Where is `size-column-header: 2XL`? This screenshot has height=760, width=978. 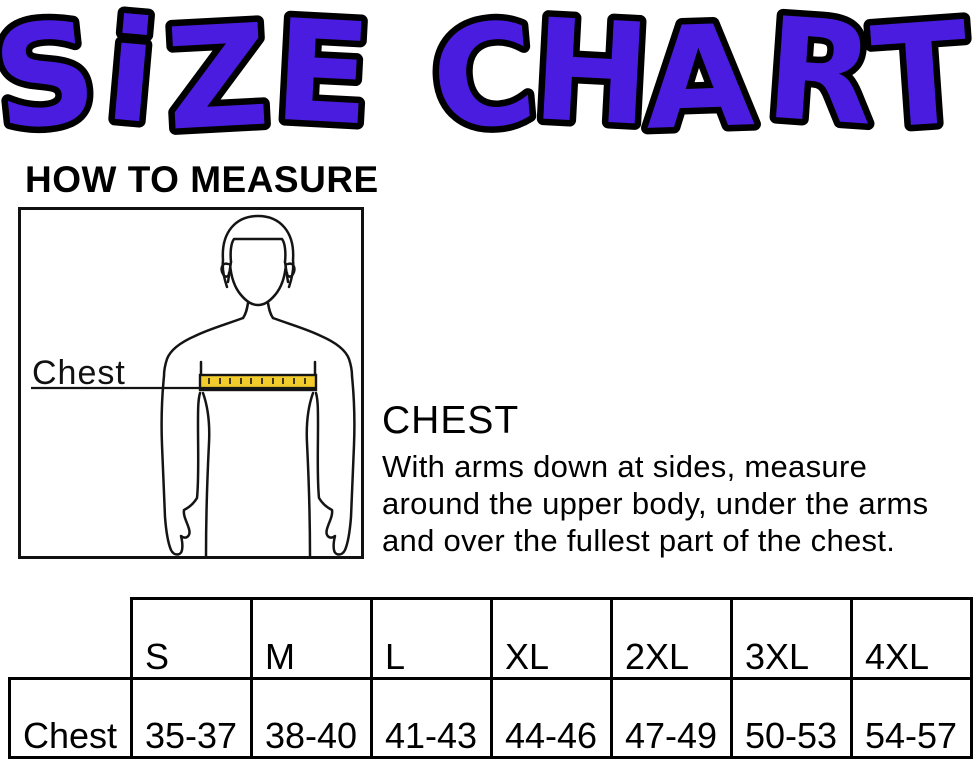 size-column-header: 2XL is located at coordinates (671, 638).